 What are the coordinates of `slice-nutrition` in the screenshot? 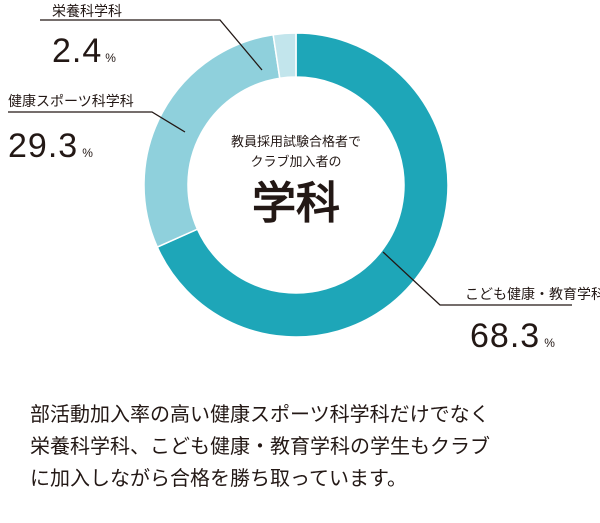 It's located at (284, 56).